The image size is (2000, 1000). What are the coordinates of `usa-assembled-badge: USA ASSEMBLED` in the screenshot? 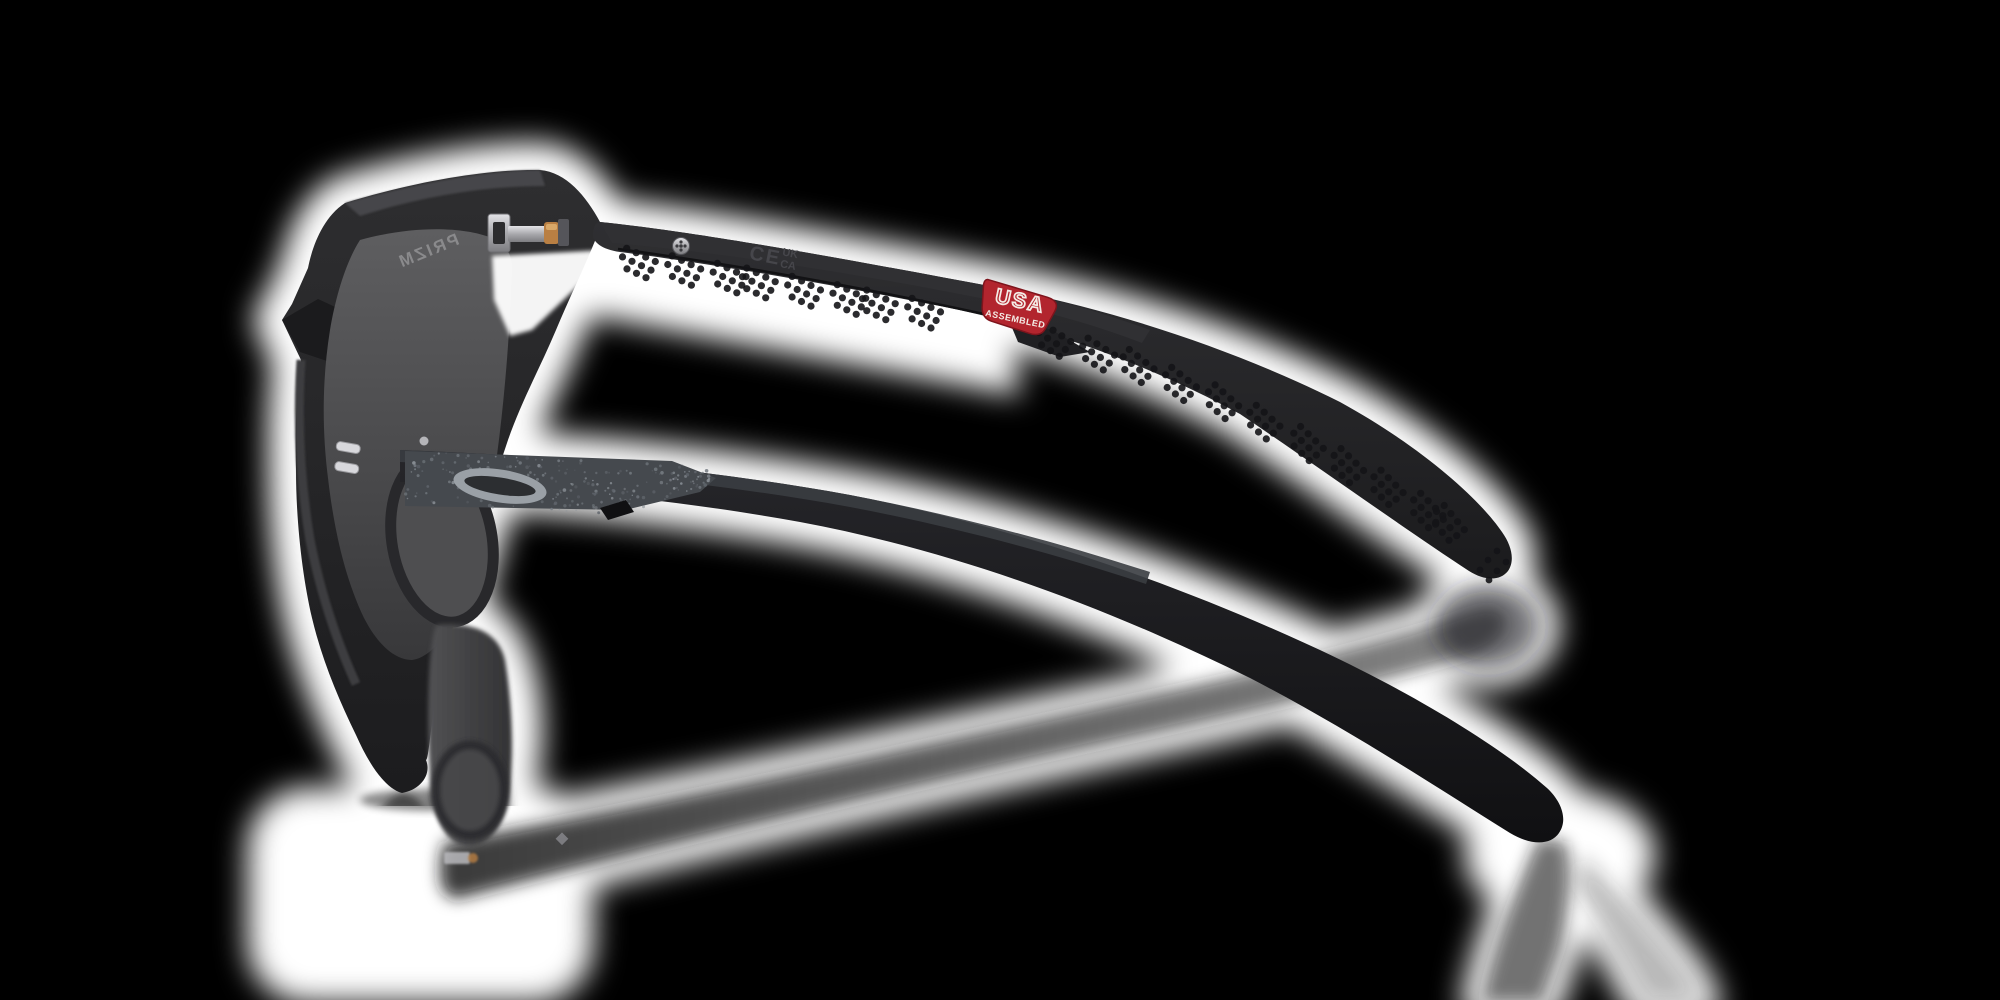 It's located at (1019, 307).